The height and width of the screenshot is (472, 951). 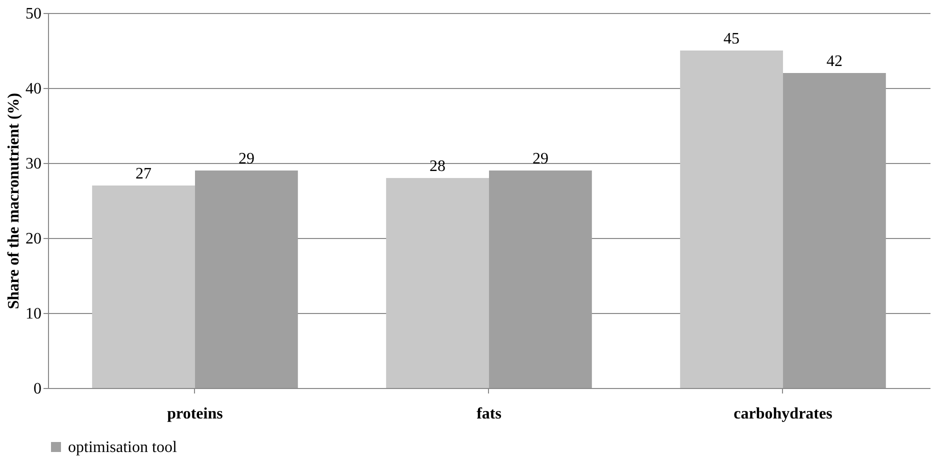 What do you see at coordinates (34, 239) in the screenshot?
I see `y-tick-label: 20` at bounding box center [34, 239].